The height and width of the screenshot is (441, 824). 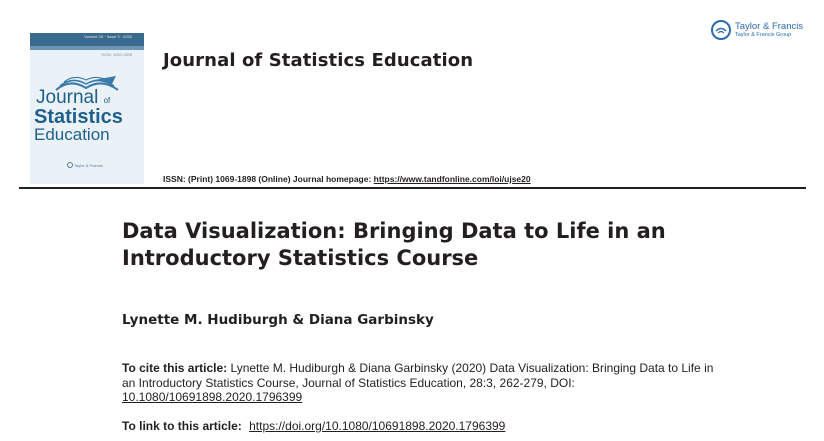 What do you see at coordinates (107, 100) in the screenshot?
I see `cover-title-of: of` at bounding box center [107, 100].